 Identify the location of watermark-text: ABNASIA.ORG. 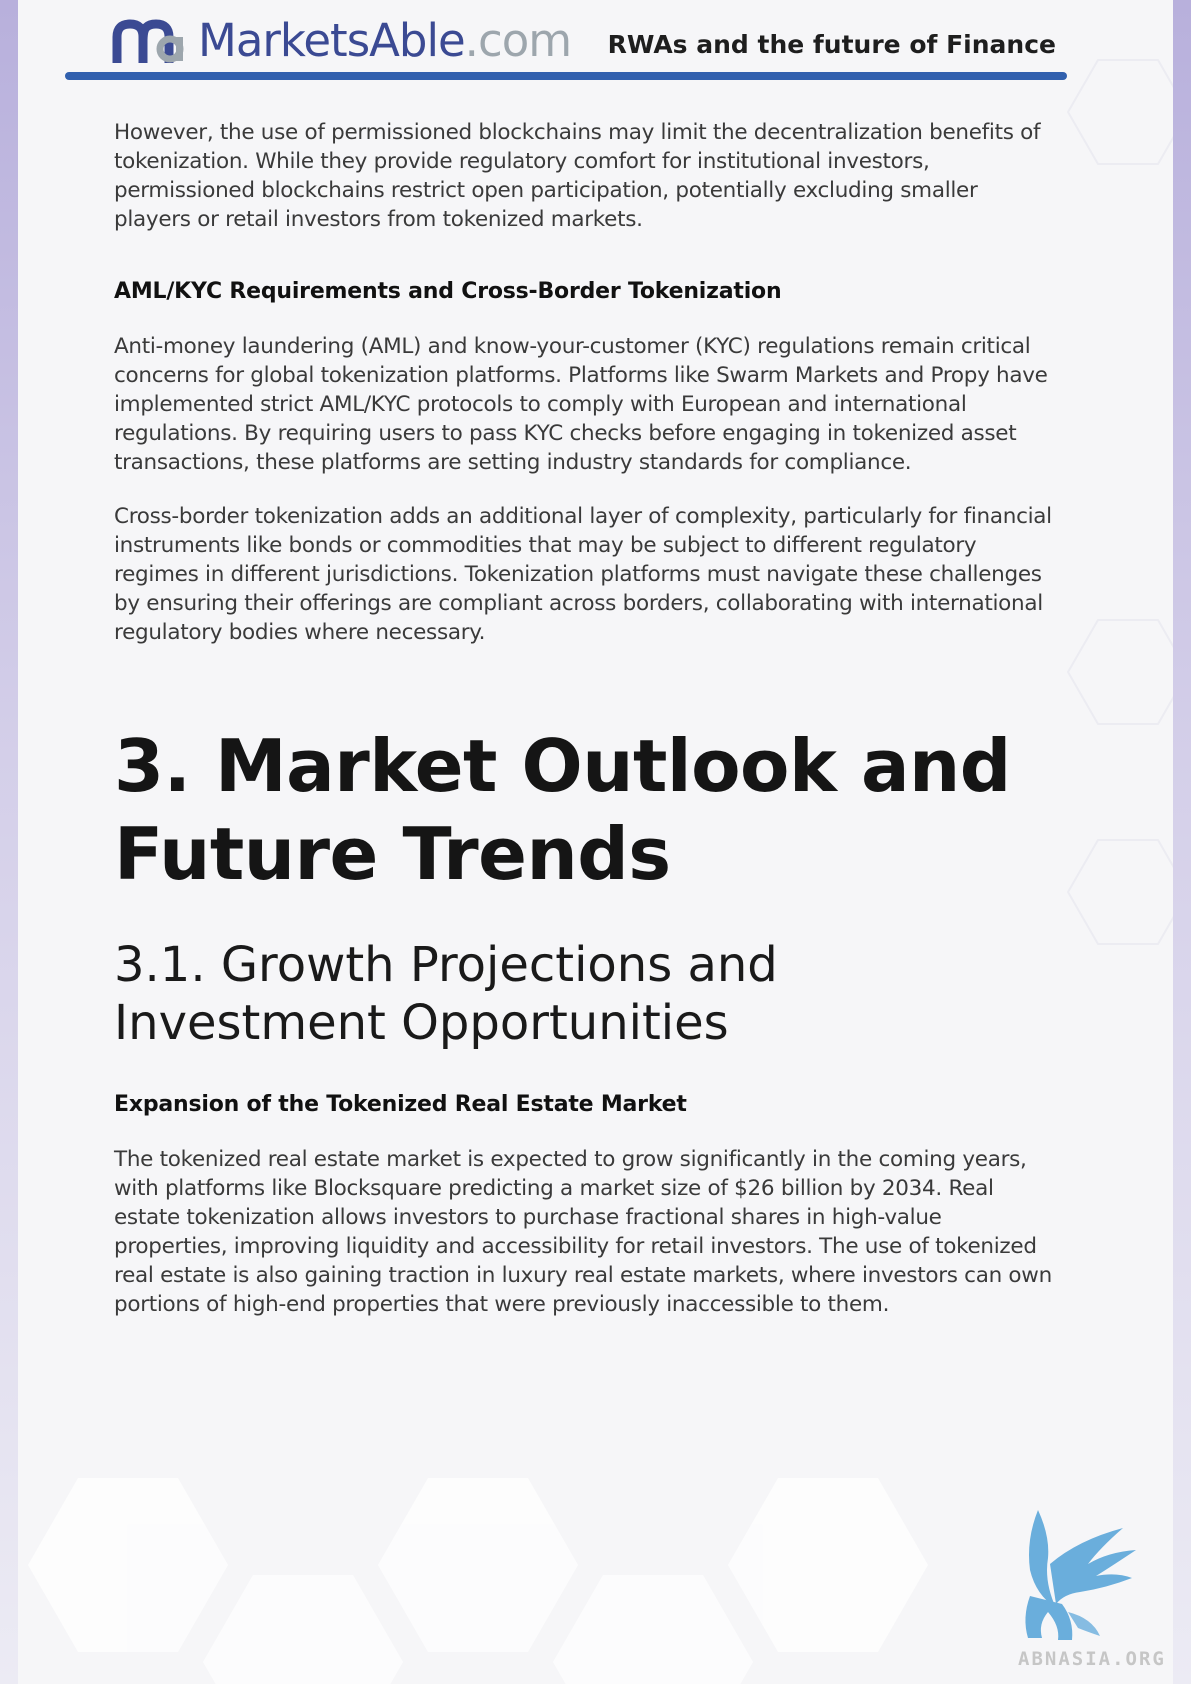
(1092, 1659).